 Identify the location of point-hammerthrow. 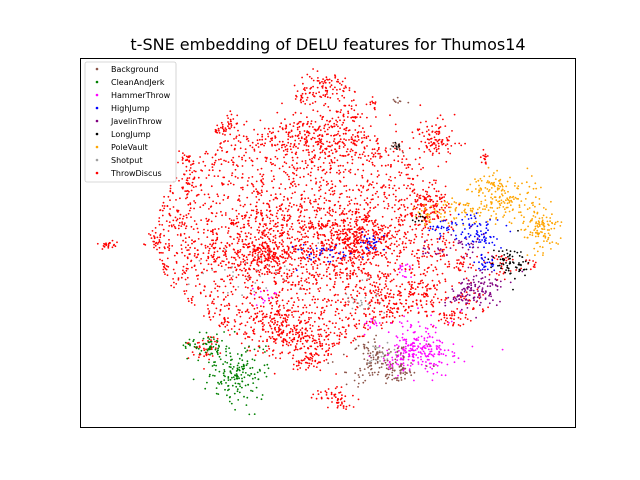
(424, 338).